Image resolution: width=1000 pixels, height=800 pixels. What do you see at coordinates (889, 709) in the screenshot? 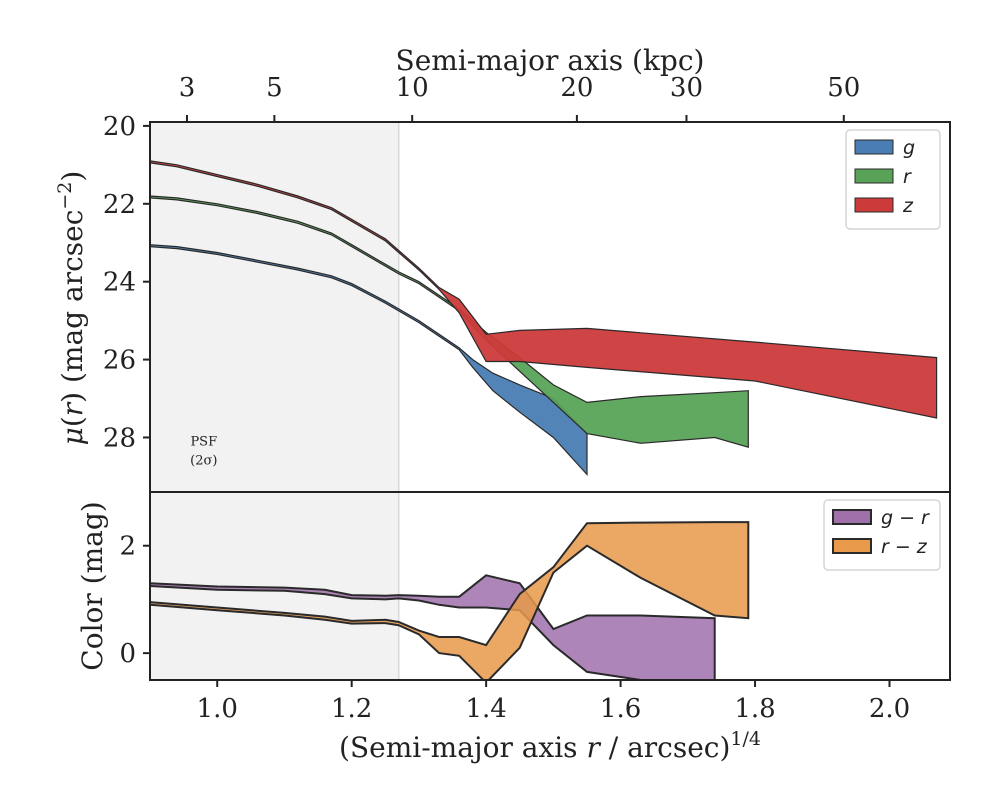
I see `x-tick-label: 2.0` at bounding box center [889, 709].